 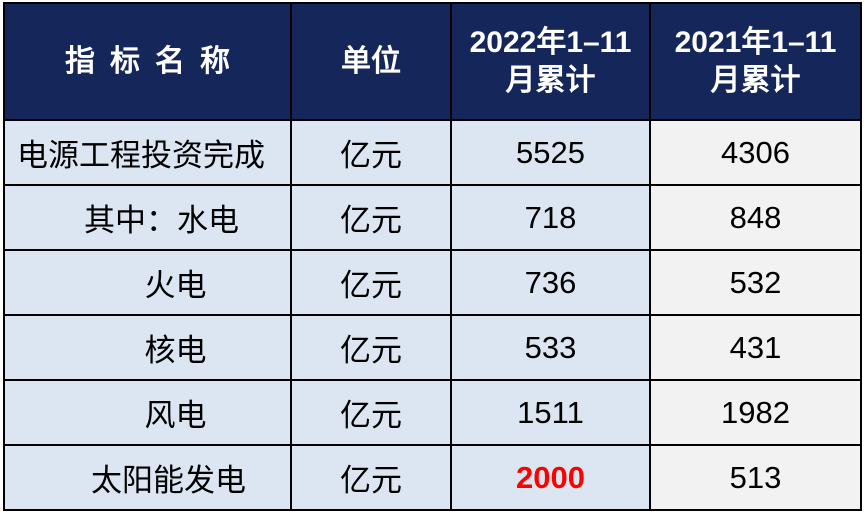 I want to click on table-row: 火电 亿元 736 532, so click(x=432, y=282).